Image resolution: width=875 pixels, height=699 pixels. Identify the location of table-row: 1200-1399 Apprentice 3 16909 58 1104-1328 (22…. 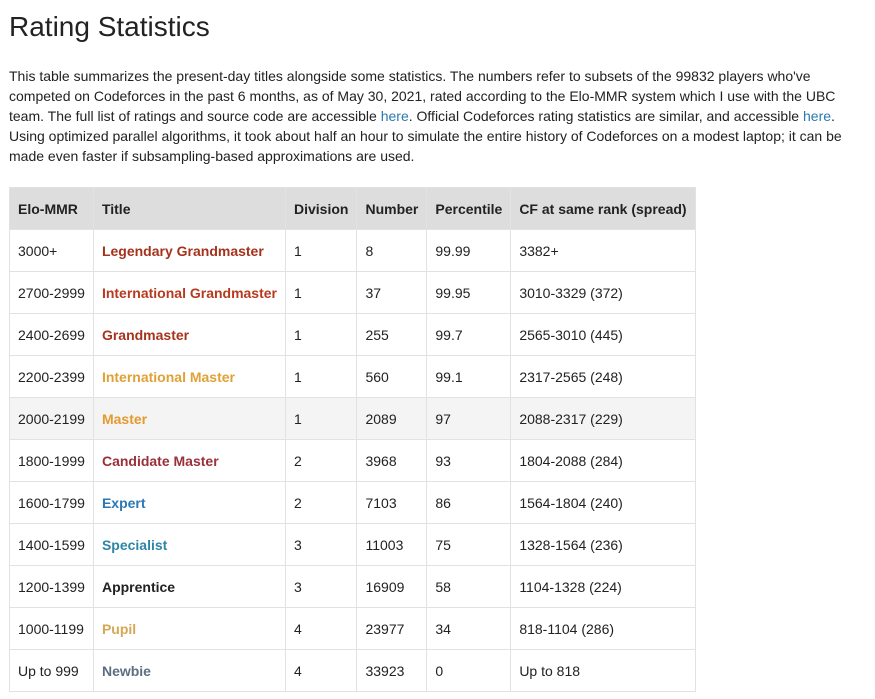
(352, 586).